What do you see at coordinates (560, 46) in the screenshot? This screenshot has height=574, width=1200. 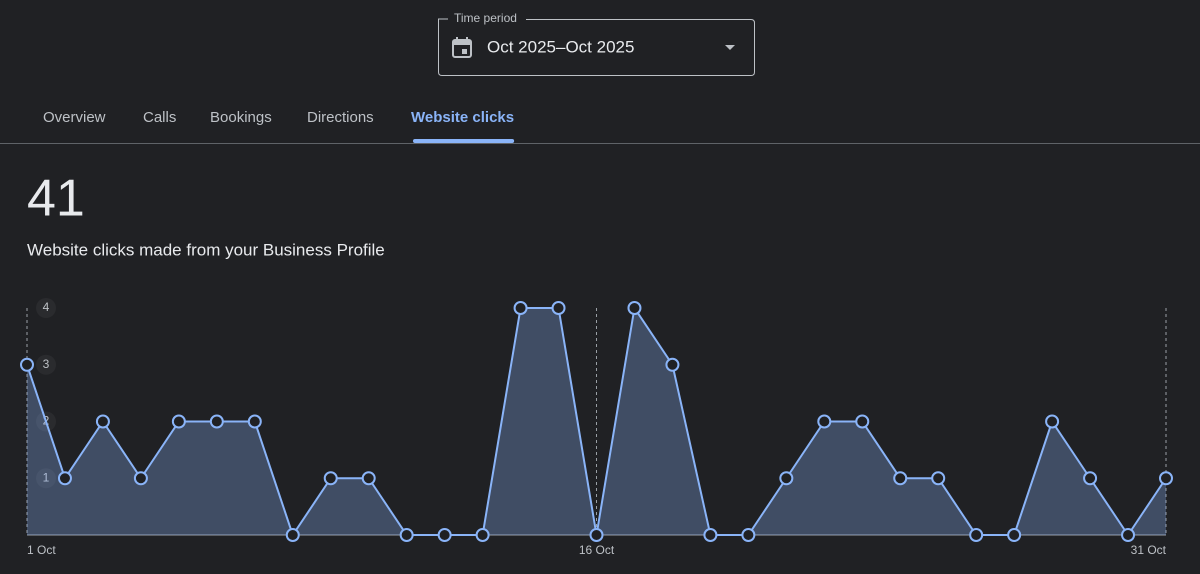 I see `select-value: Oct 2025–Oct 2025` at bounding box center [560, 46].